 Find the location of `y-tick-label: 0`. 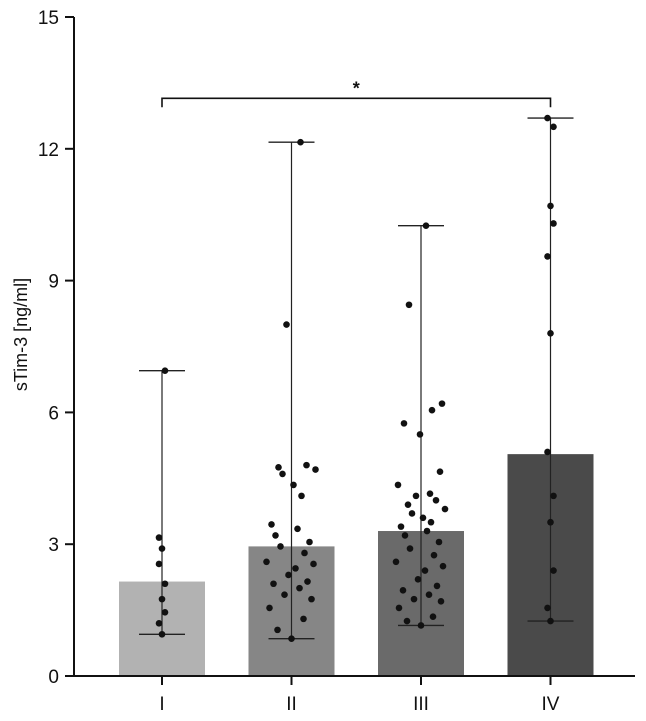

y-tick-label: 0 is located at coordinates (53, 677).